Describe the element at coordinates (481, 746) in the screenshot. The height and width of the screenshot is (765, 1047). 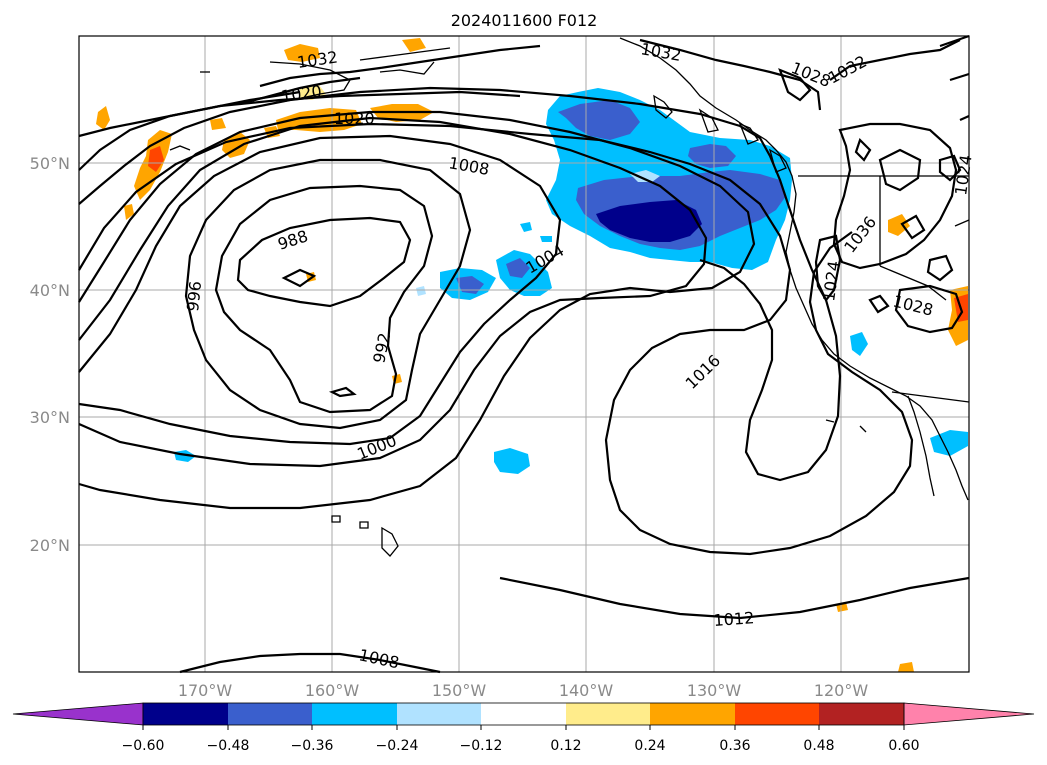
I see `colorbar-tick-label: −0.12` at that location.